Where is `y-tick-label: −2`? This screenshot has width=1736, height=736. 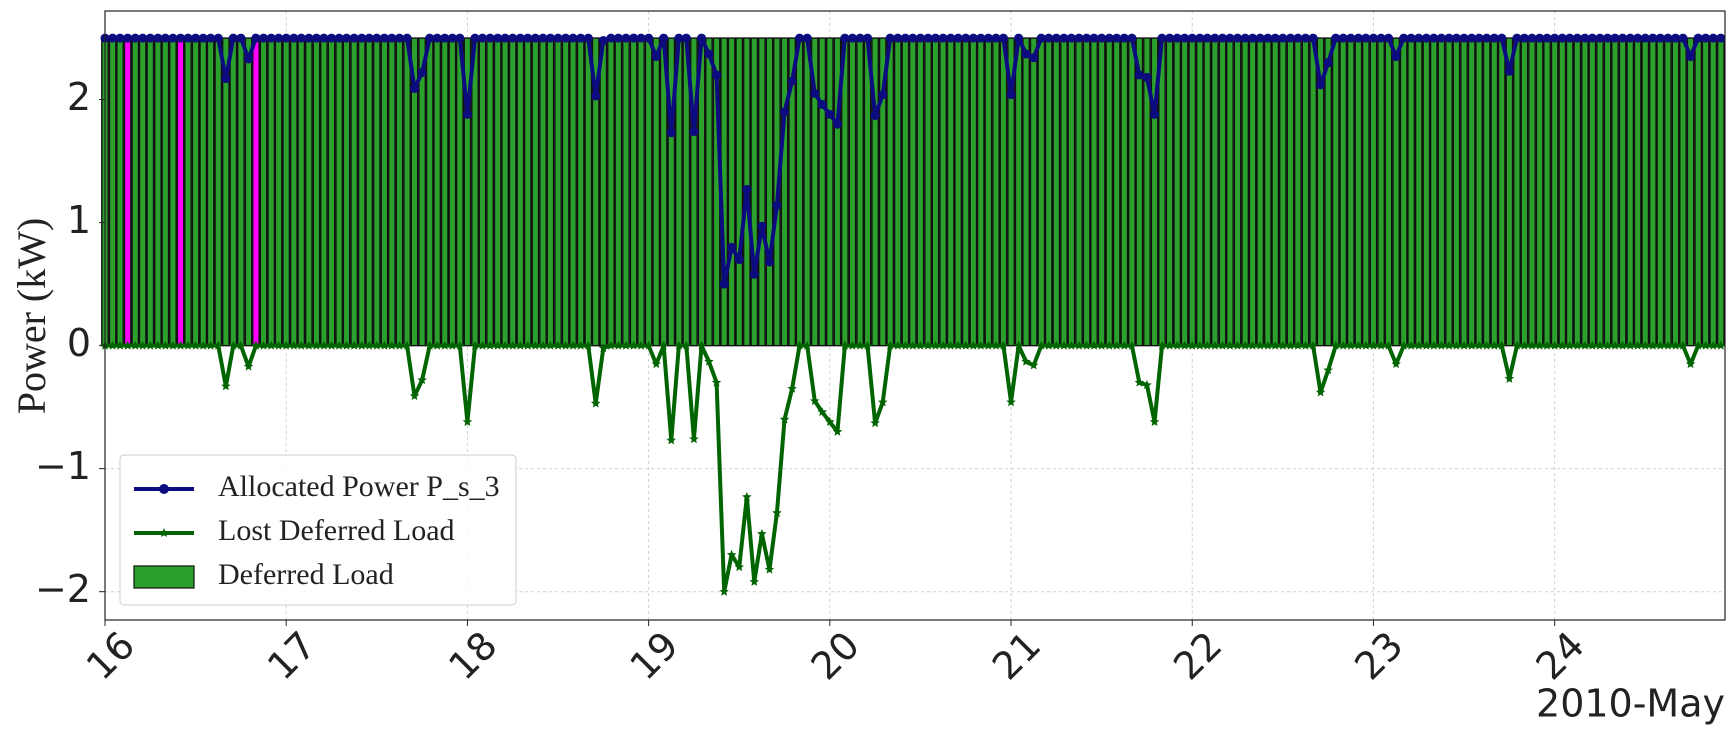 y-tick-label: −2 is located at coordinates (63, 589).